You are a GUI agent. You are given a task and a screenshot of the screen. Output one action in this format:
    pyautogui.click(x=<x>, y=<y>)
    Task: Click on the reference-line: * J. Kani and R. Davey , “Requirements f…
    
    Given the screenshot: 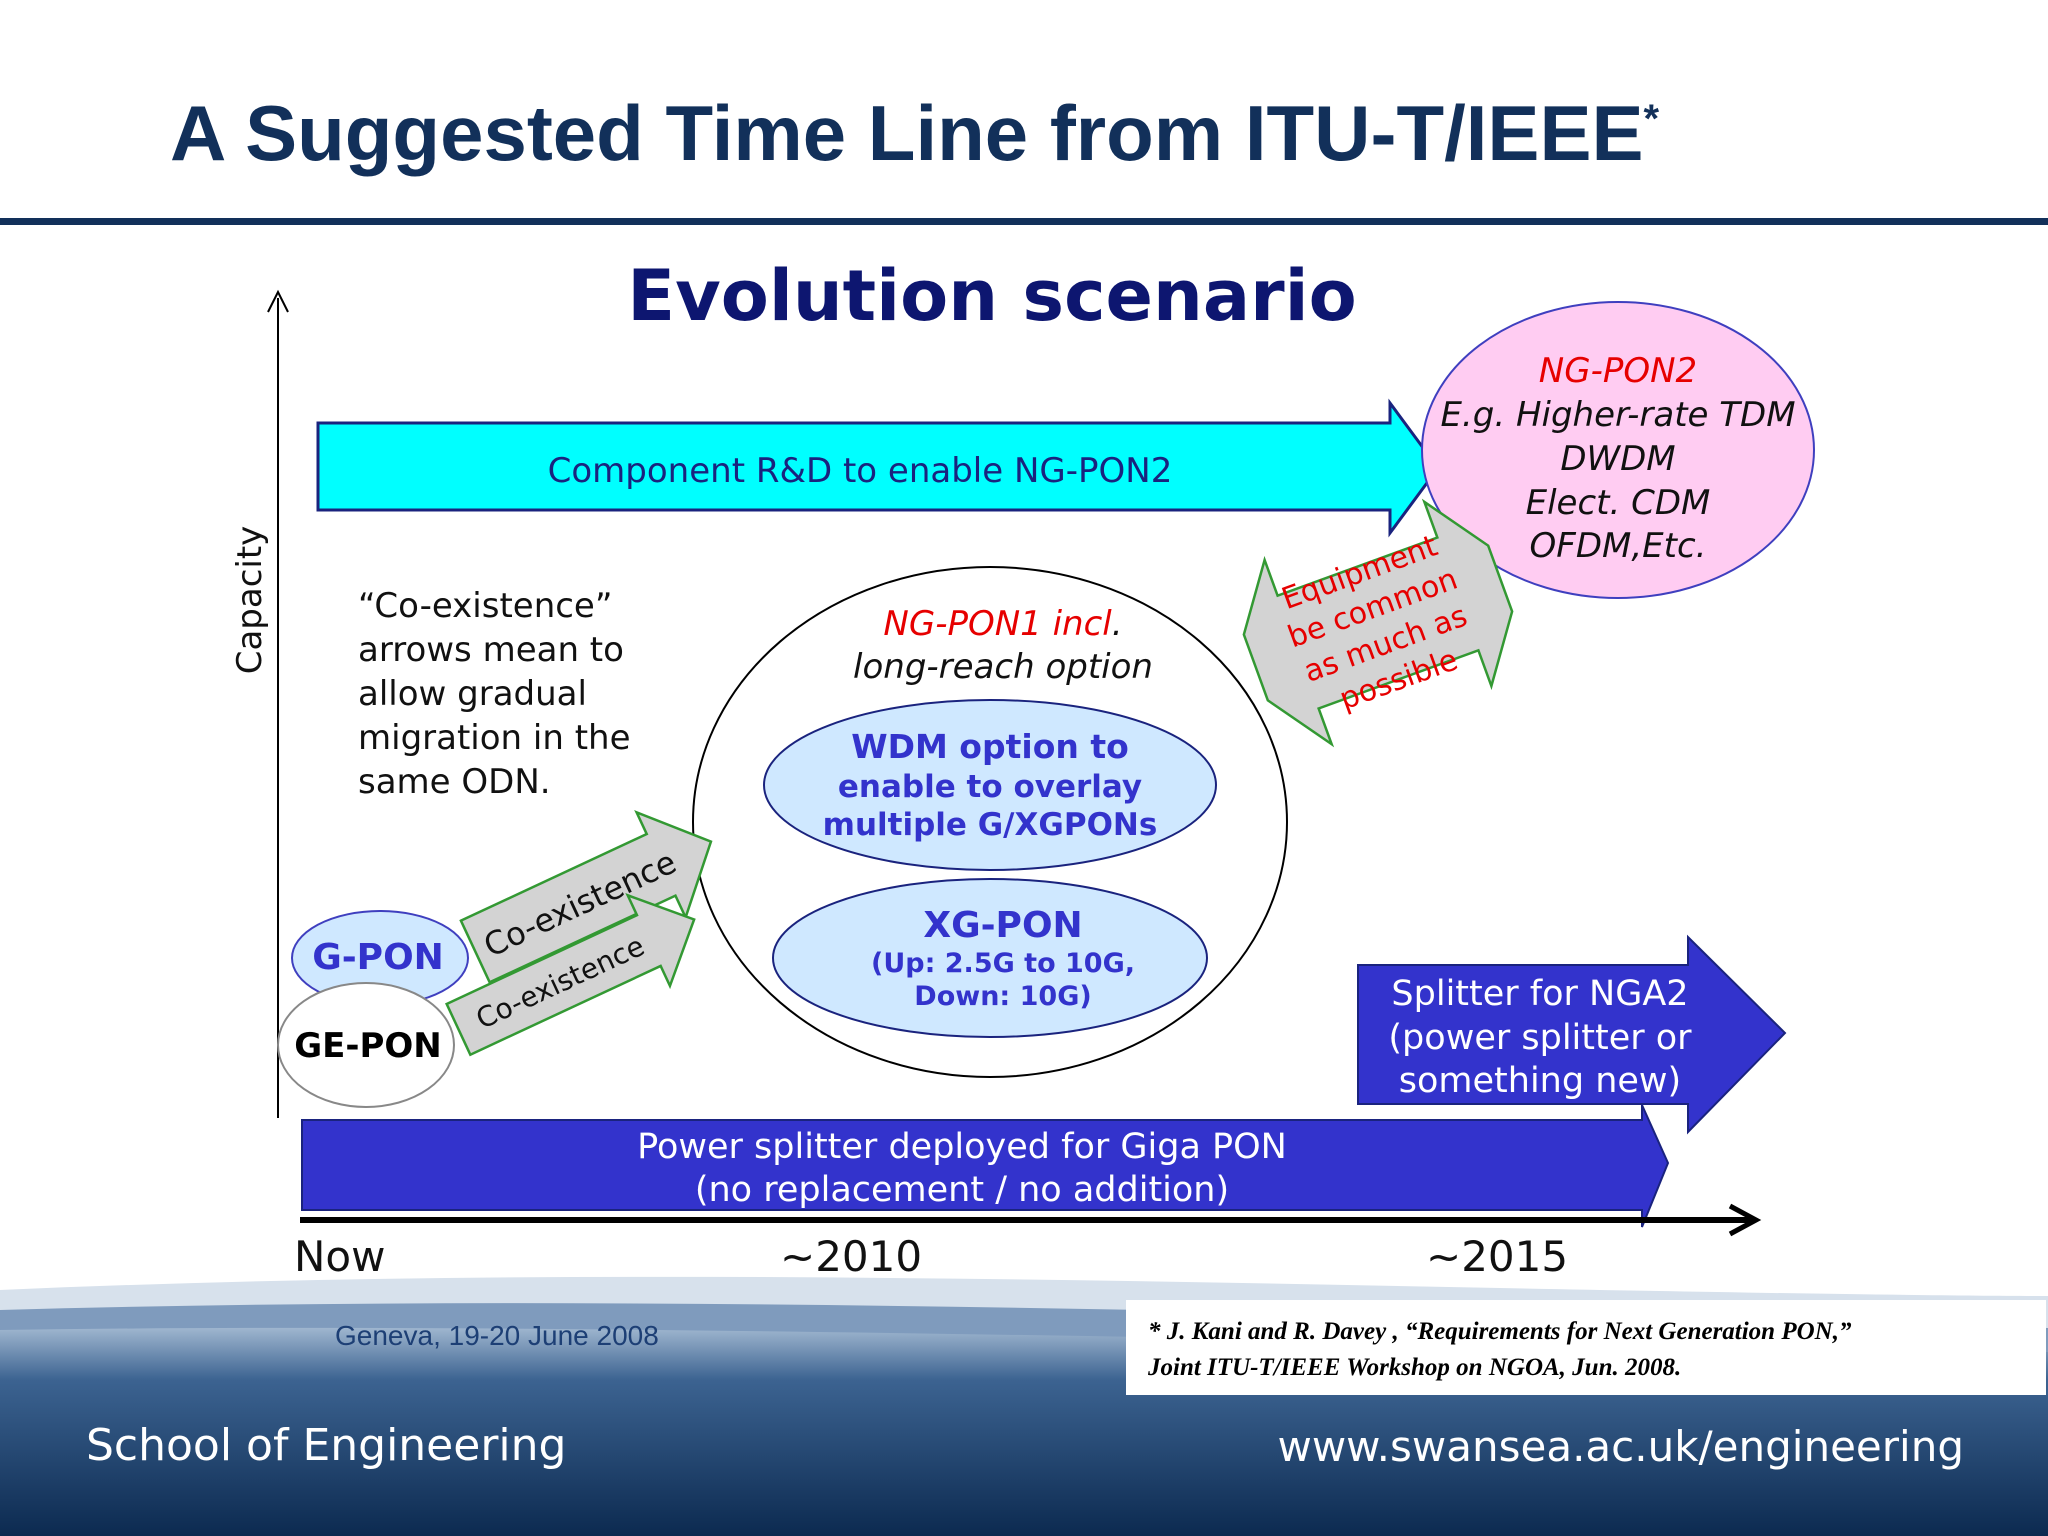 What is the action you would take?
    pyautogui.click(x=1500, y=1331)
    